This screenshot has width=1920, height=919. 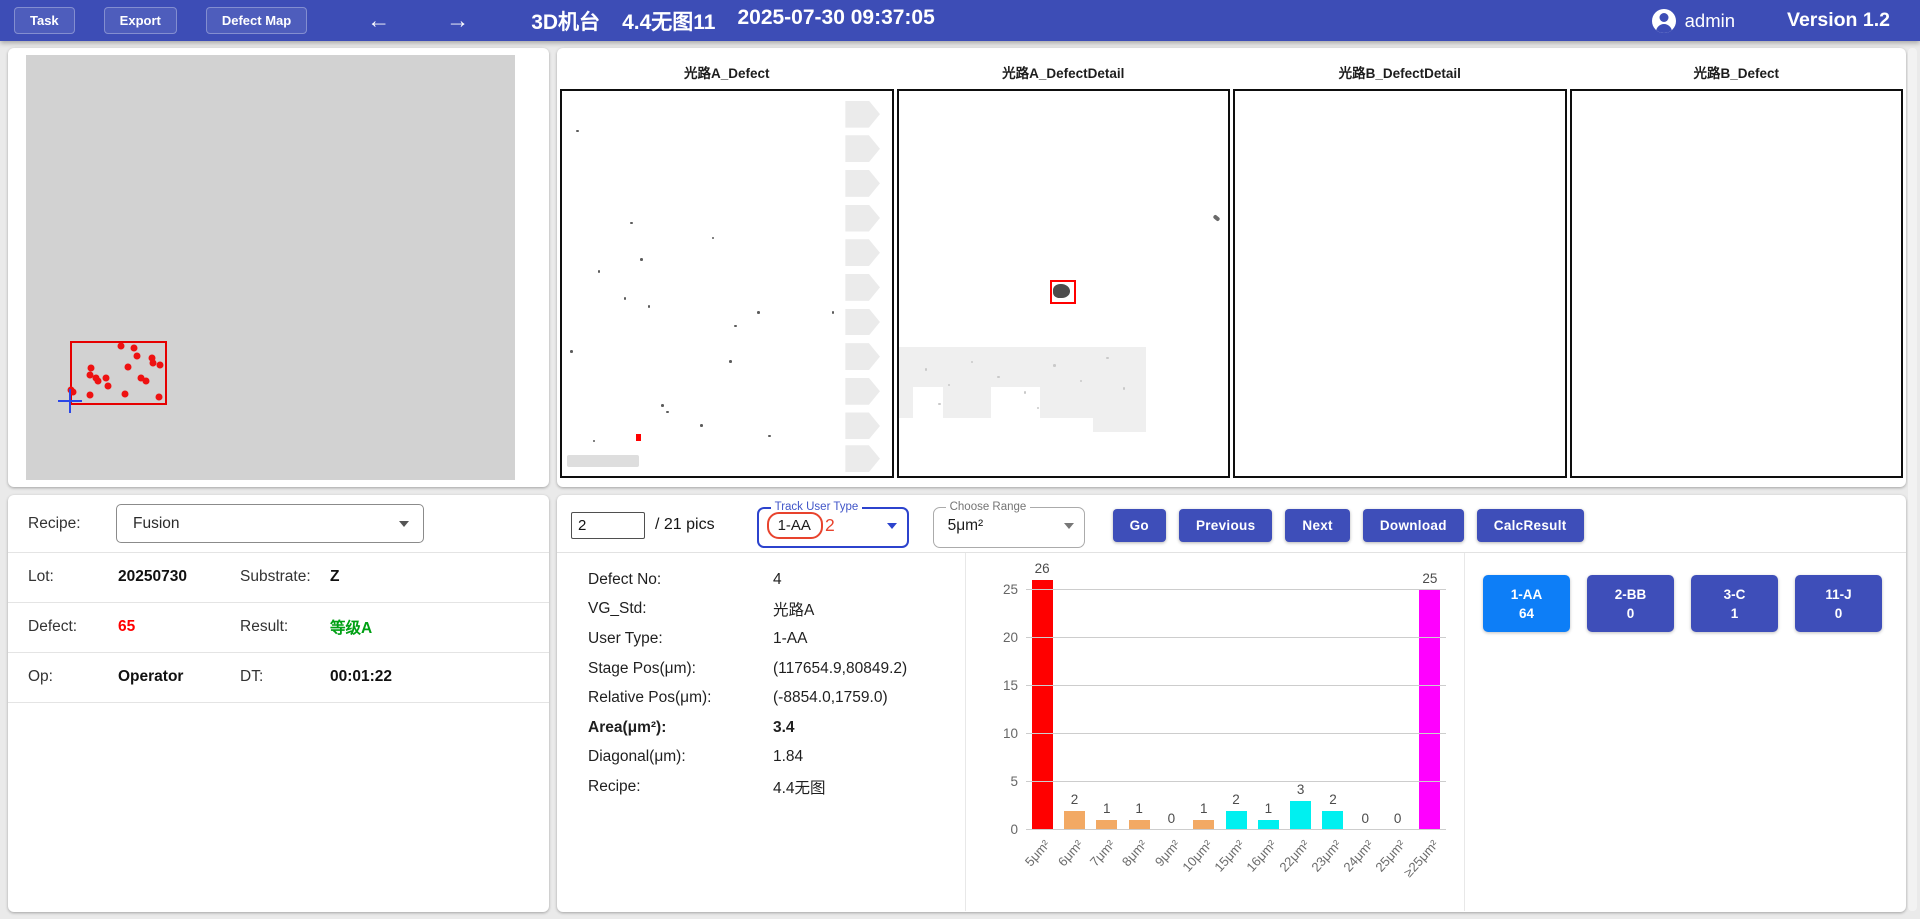 I want to click on track-user-type-select: Track User Type 1-AA 2, so click(x=832, y=524).